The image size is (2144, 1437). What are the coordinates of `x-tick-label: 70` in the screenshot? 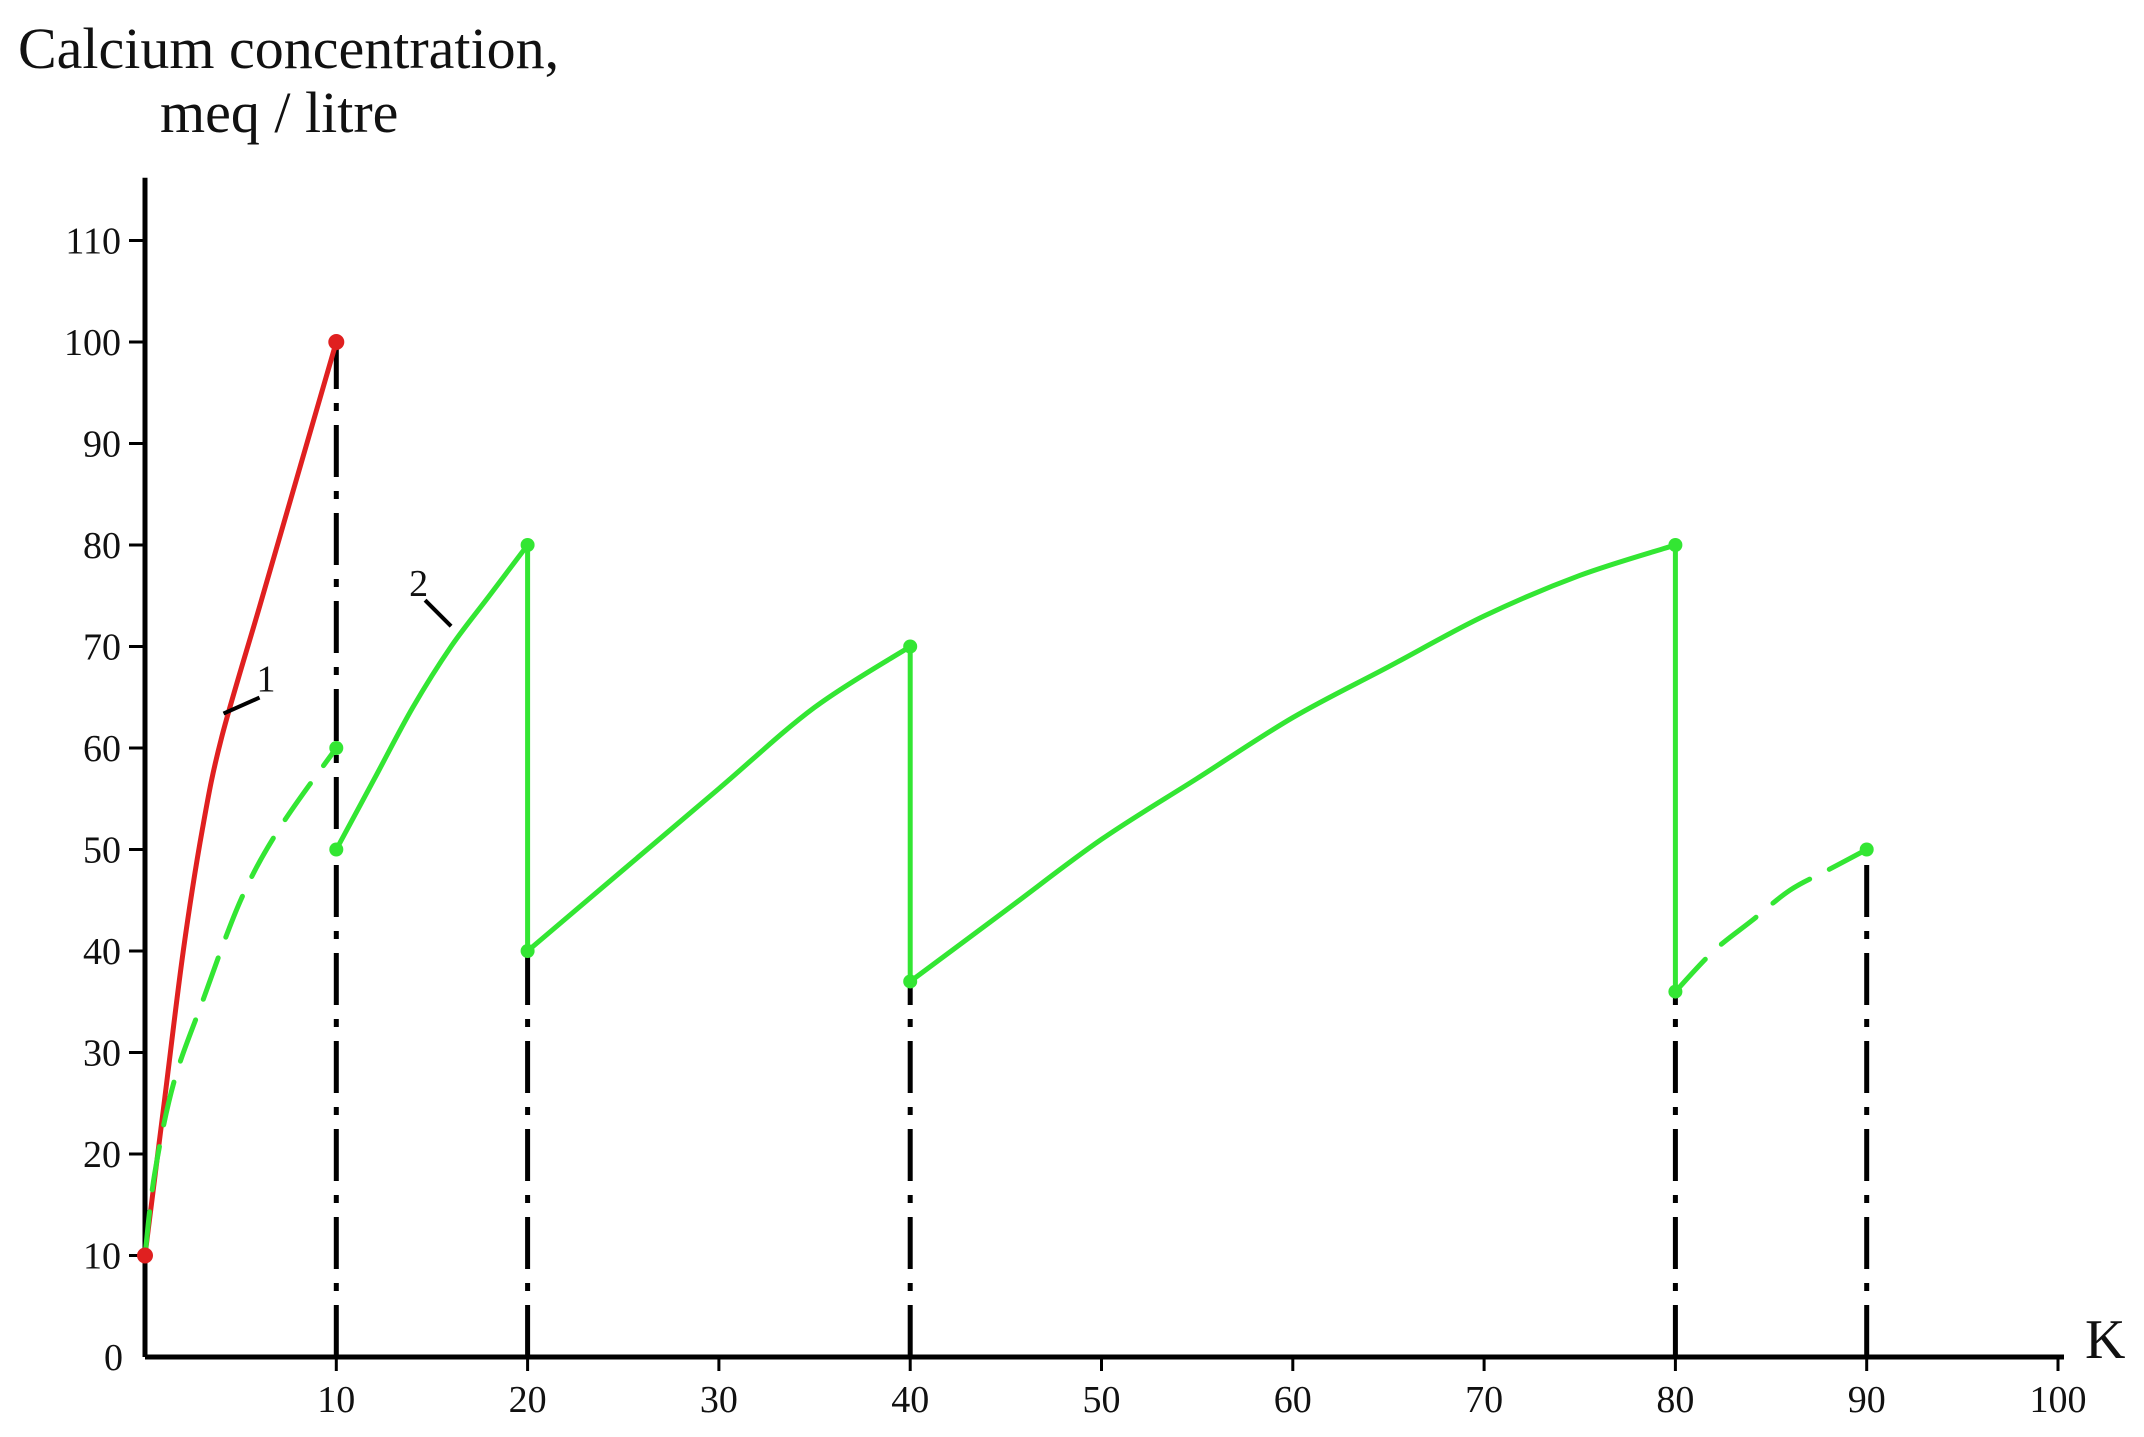 It's located at (1484, 1400).